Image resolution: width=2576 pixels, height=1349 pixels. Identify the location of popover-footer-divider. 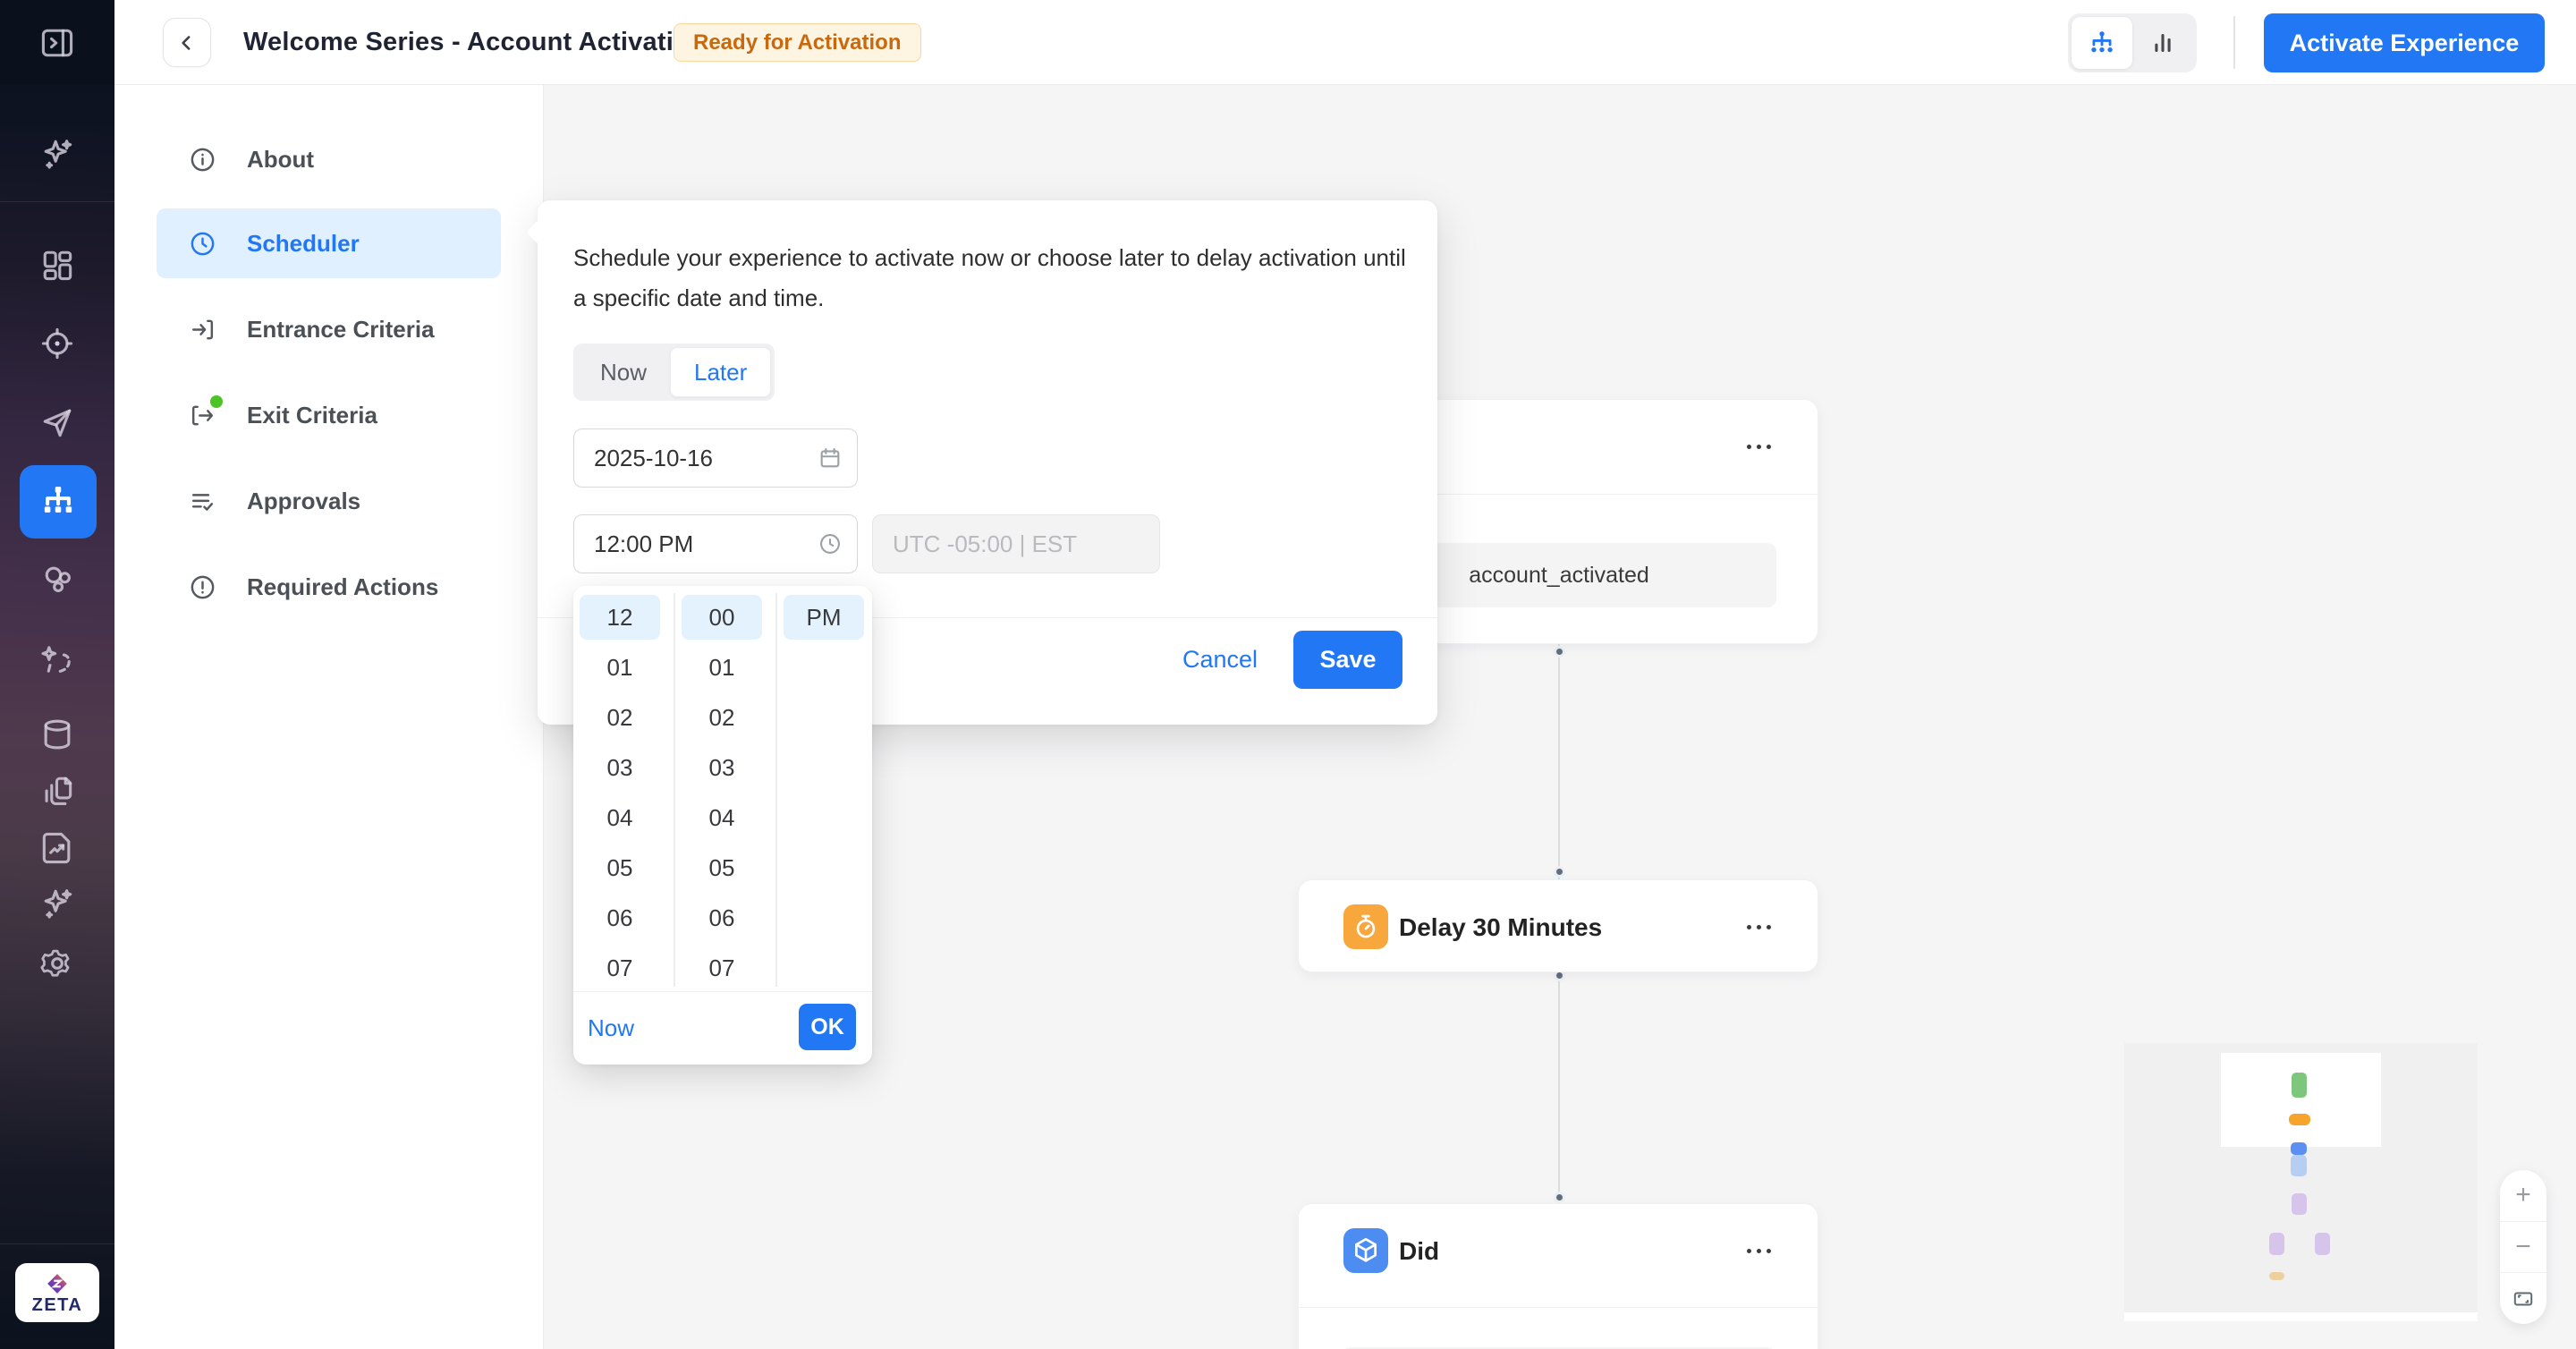
(987, 617).